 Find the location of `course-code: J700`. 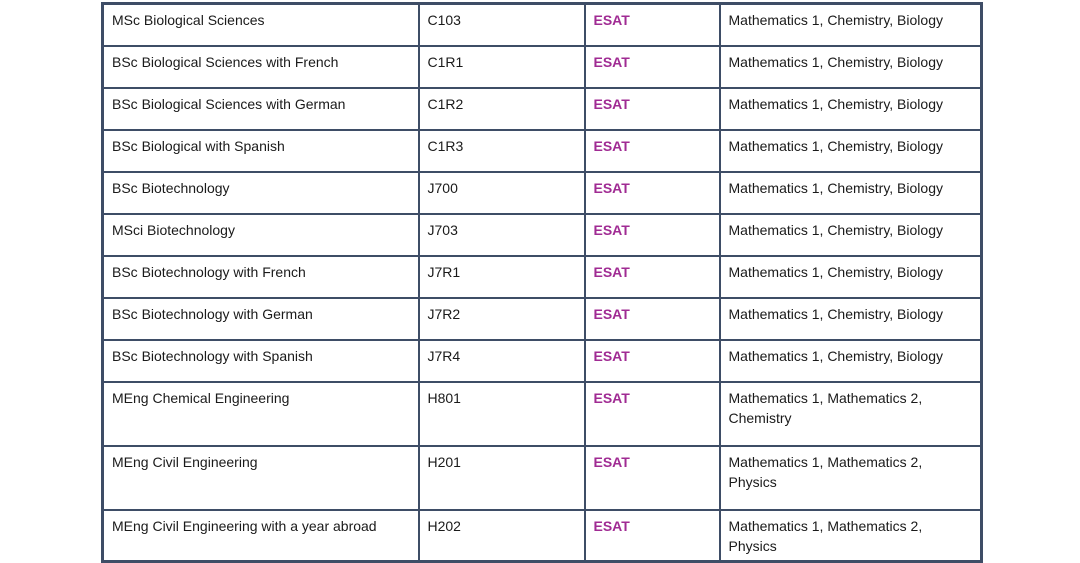

course-code: J700 is located at coordinates (442, 187).